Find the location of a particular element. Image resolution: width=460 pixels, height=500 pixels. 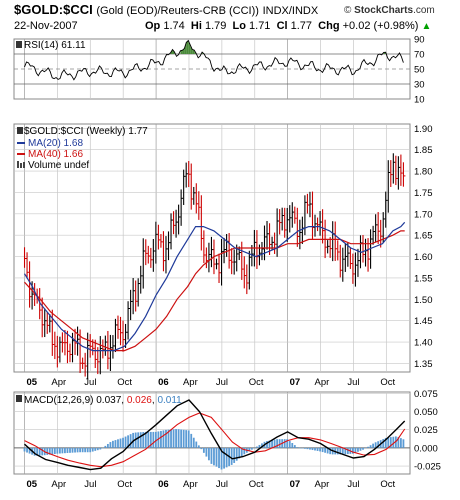

open-value: 1.74 is located at coordinates (174, 26).